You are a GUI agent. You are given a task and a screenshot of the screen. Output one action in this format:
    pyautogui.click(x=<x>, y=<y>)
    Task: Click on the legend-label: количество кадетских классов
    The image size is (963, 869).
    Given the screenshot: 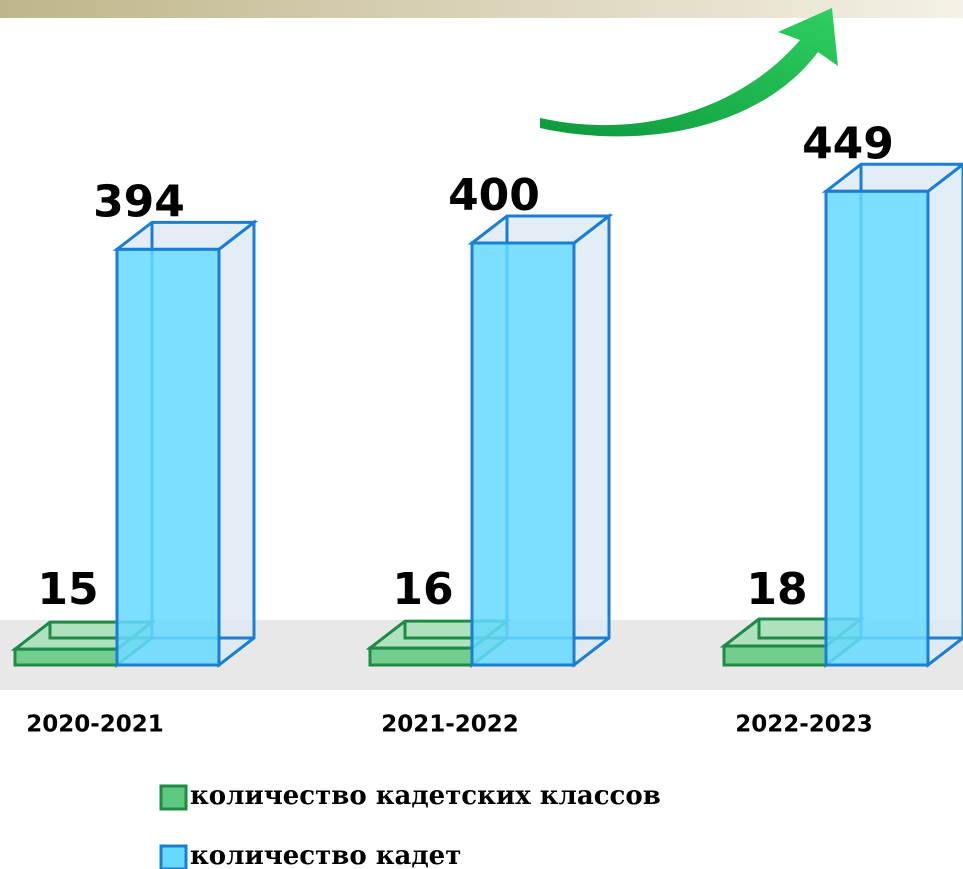 What is the action you would take?
    pyautogui.click(x=425, y=796)
    